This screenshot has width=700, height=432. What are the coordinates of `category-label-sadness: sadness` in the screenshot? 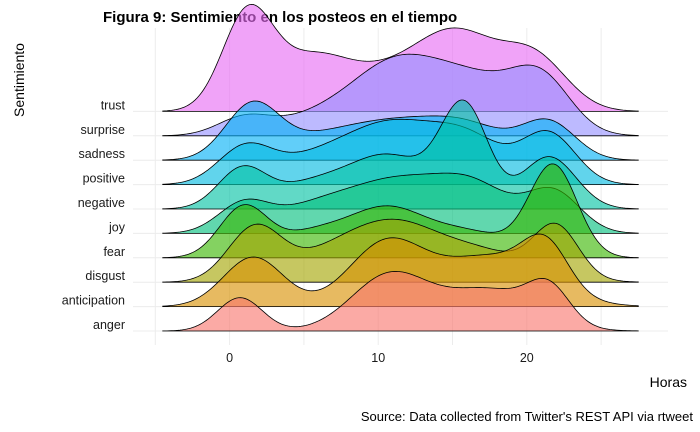 It's located at (101, 154).